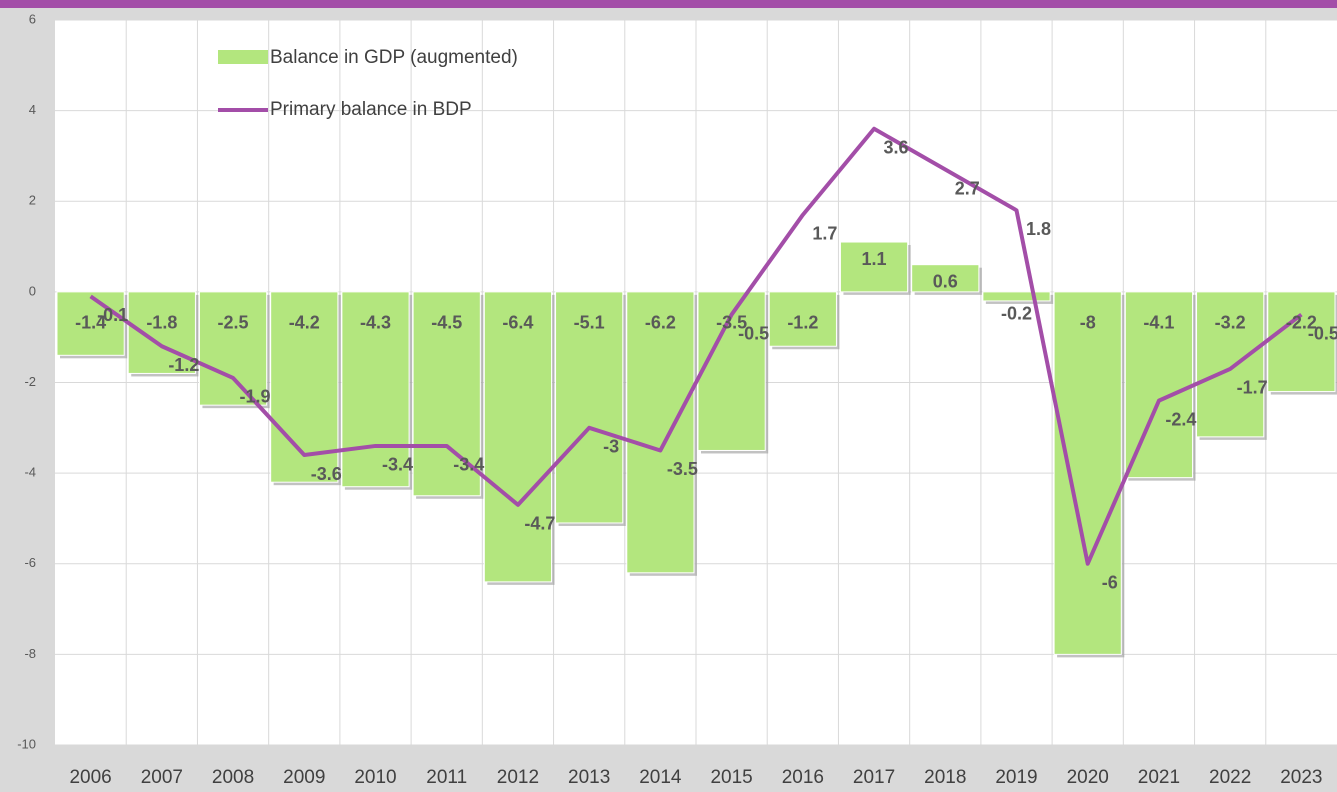 The width and height of the screenshot is (1337, 792). Describe the element at coordinates (304, 323) in the screenshot. I see `bar-data-label: -4.2` at that location.